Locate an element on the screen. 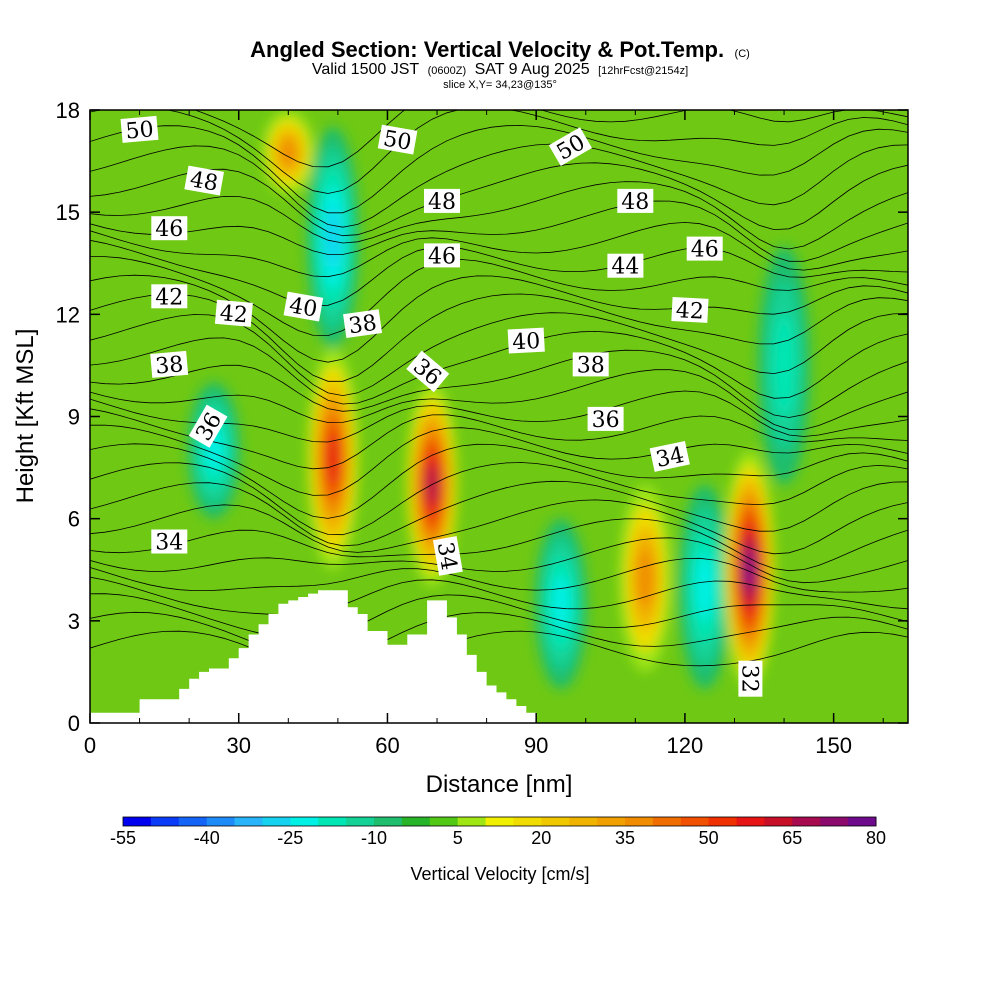  contour-label-text: 44 is located at coordinates (625, 267).